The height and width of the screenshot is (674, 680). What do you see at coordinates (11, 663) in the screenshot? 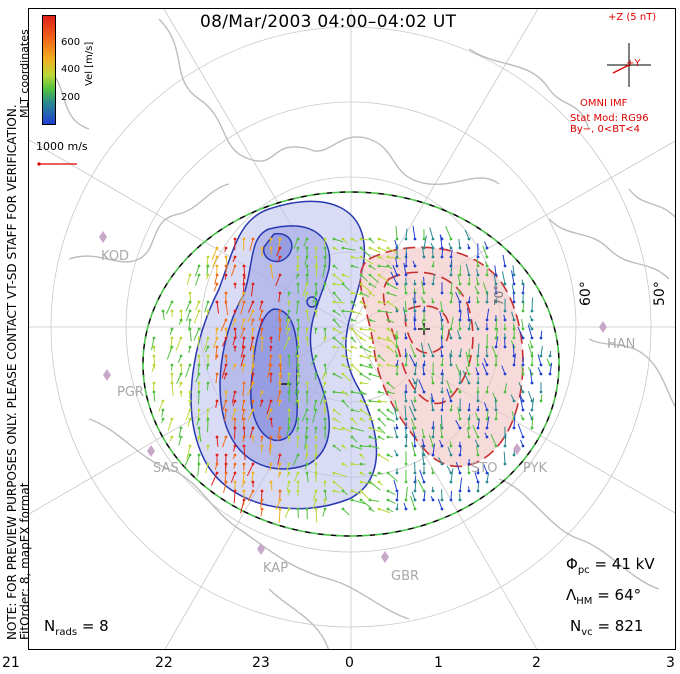
I see `mlt-tick-21: 21` at bounding box center [11, 663].